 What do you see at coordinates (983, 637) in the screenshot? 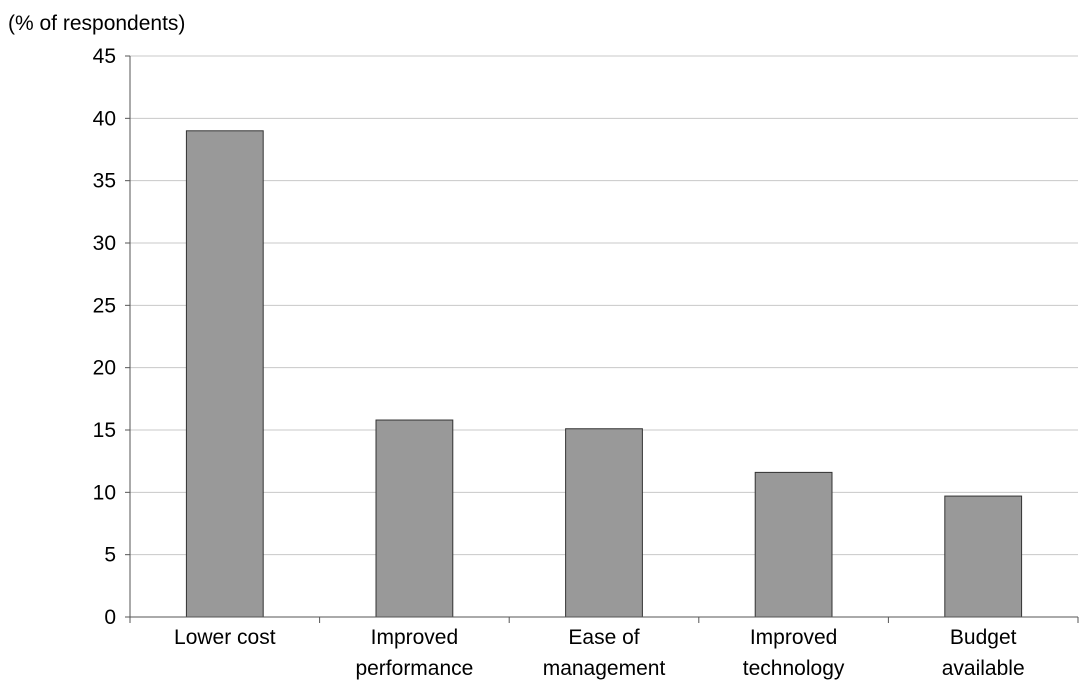
I see `x-category-line: Budget` at bounding box center [983, 637].